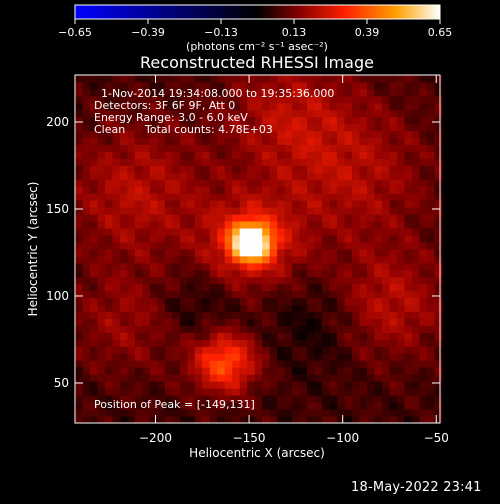 This screenshot has width=500, height=504. What do you see at coordinates (255, 29) in the screenshot?
I see `colorbar-ticks: −0.65 −0.39 −0.13 0.13 0.39 0.65` at bounding box center [255, 29].